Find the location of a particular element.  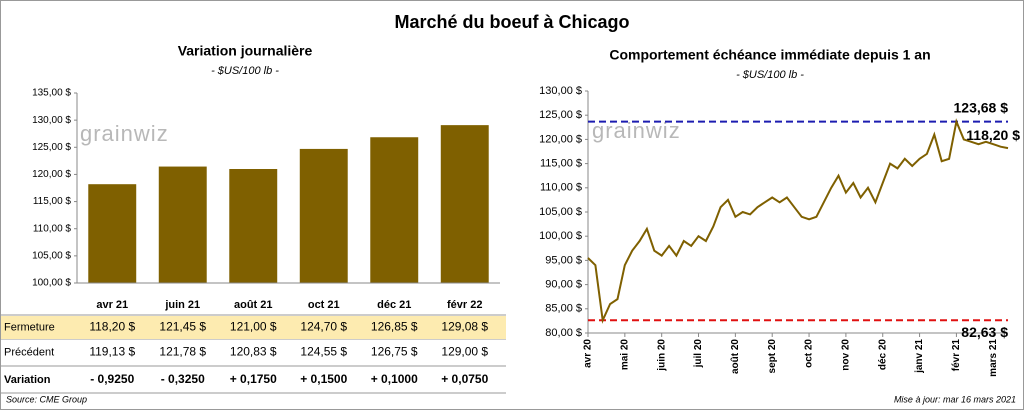

row-label: Fermeture is located at coordinates (29, 327).